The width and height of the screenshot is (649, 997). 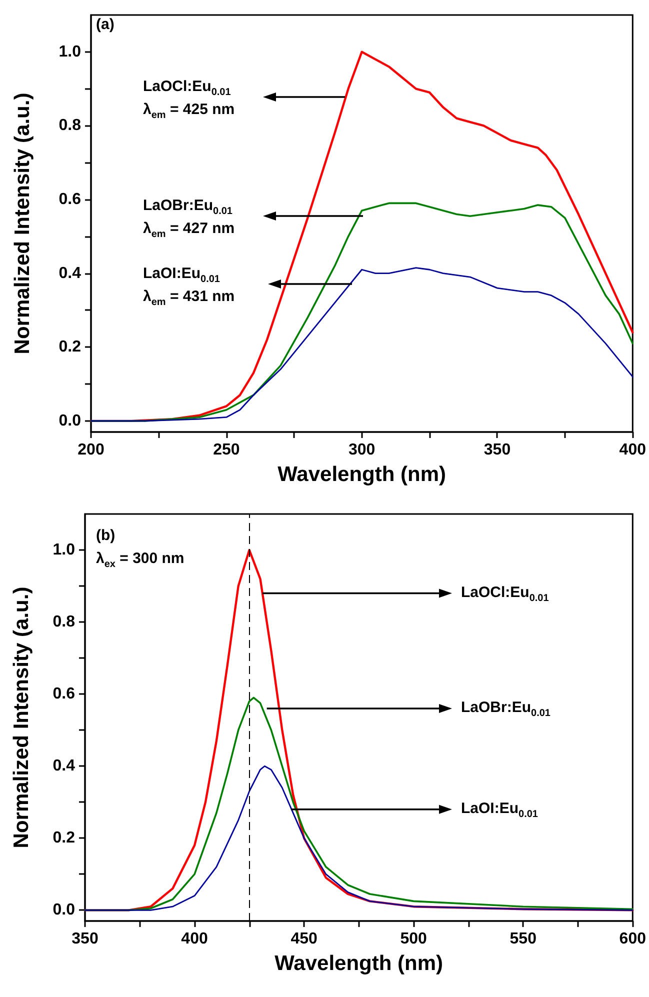 I want to click on x-tick-label: 200, so click(x=91, y=450).